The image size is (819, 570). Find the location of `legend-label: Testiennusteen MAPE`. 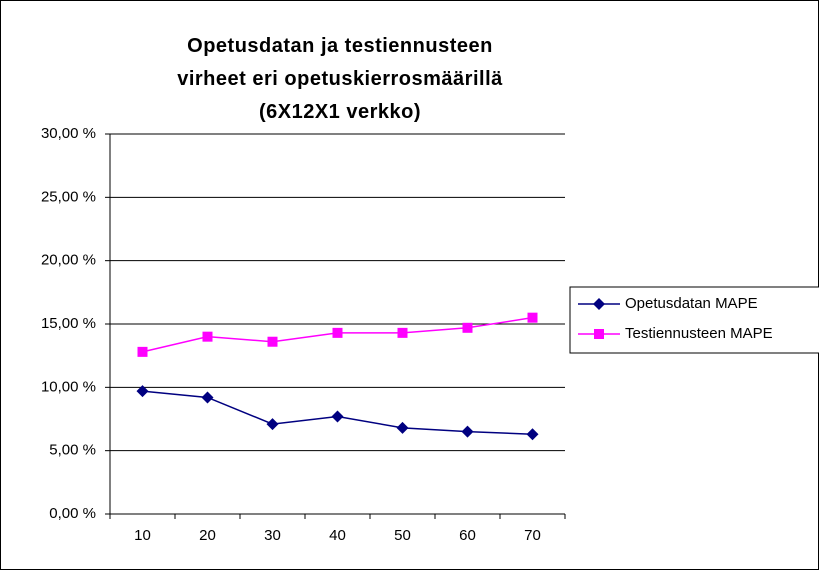

legend-label: Testiennusteen MAPE is located at coordinates (699, 333).